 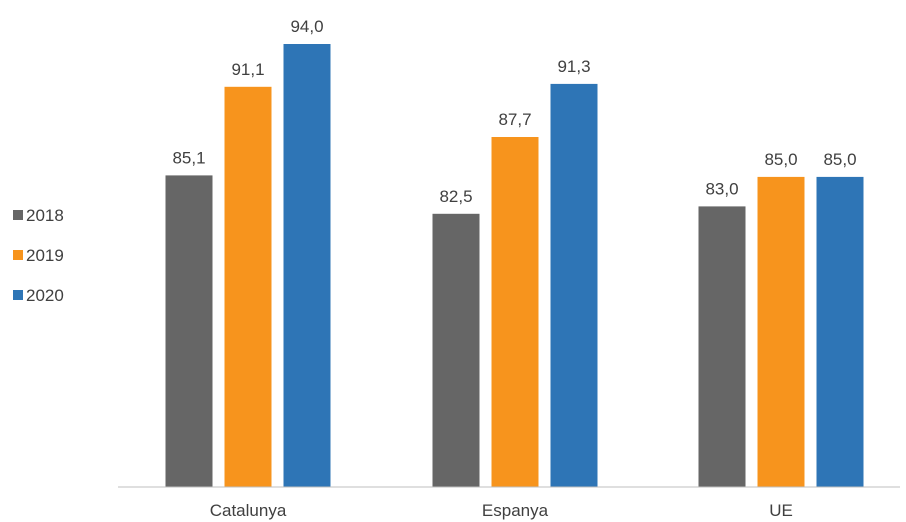 What do you see at coordinates (780, 159) in the screenshot?
I see `data-label-2019-ue: 85,0` at bounding box center [780, 159].